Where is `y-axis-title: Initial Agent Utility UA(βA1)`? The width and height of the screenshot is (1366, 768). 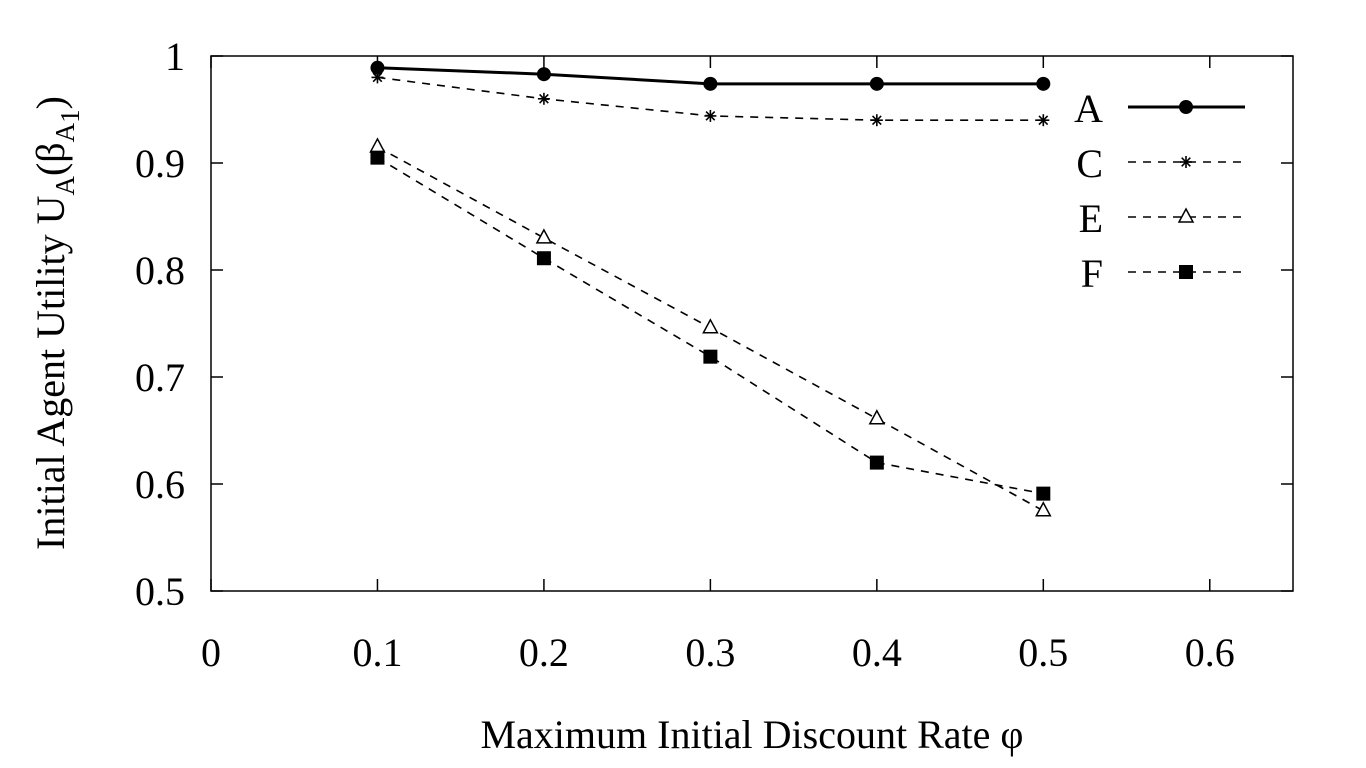
y-axis-title: Initial Agent Utility UA(βA1) is located at coordinates (56, 323).